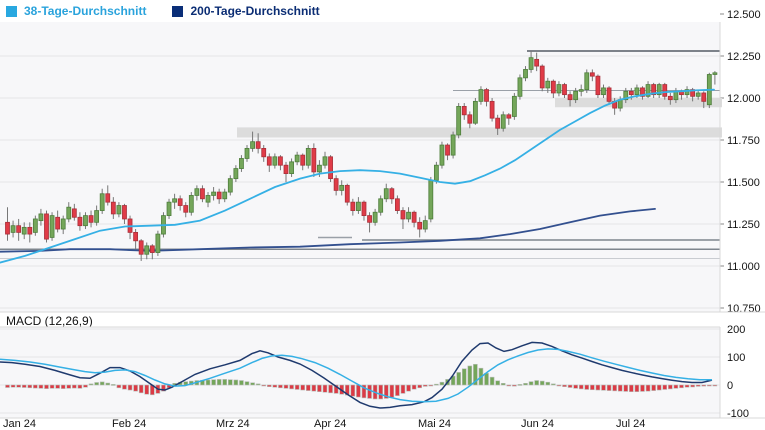 This screenshot has width=765, height=430. Describe the element at coordinates (76, 11) in the screenshot. I see `legend-item-ma38: 38-Tage-Durchschnitt` at that location.